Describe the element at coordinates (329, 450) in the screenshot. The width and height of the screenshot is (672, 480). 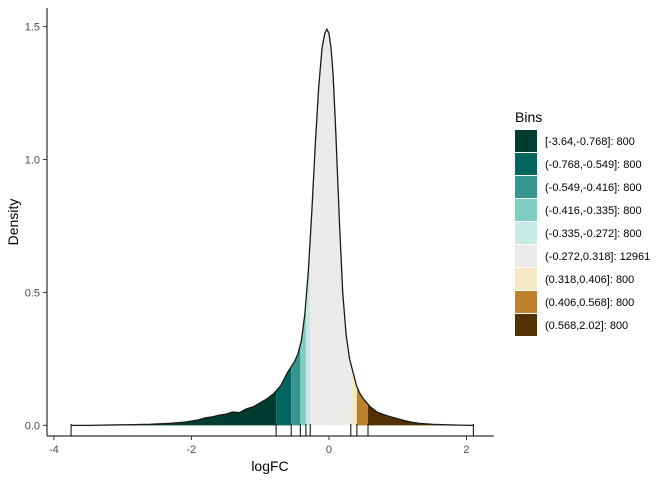
I see `x-tick-label: 0` at that location.